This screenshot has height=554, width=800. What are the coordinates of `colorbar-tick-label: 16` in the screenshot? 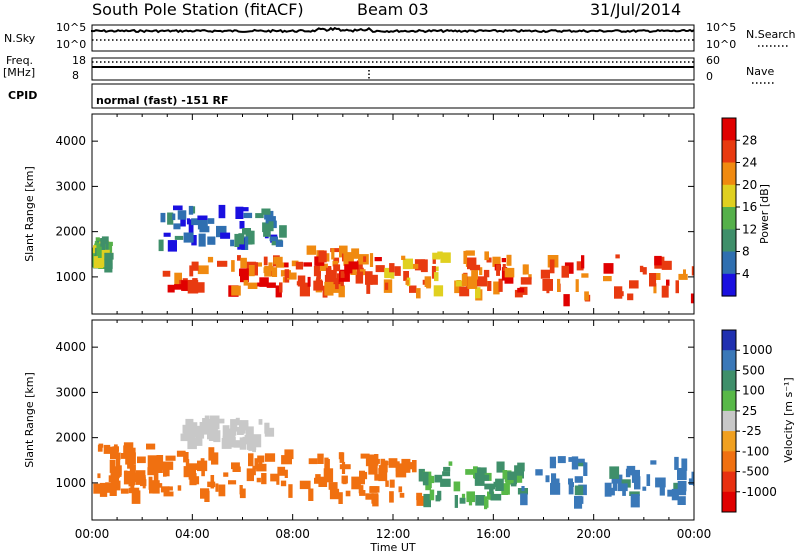 It's located at (749, 207).